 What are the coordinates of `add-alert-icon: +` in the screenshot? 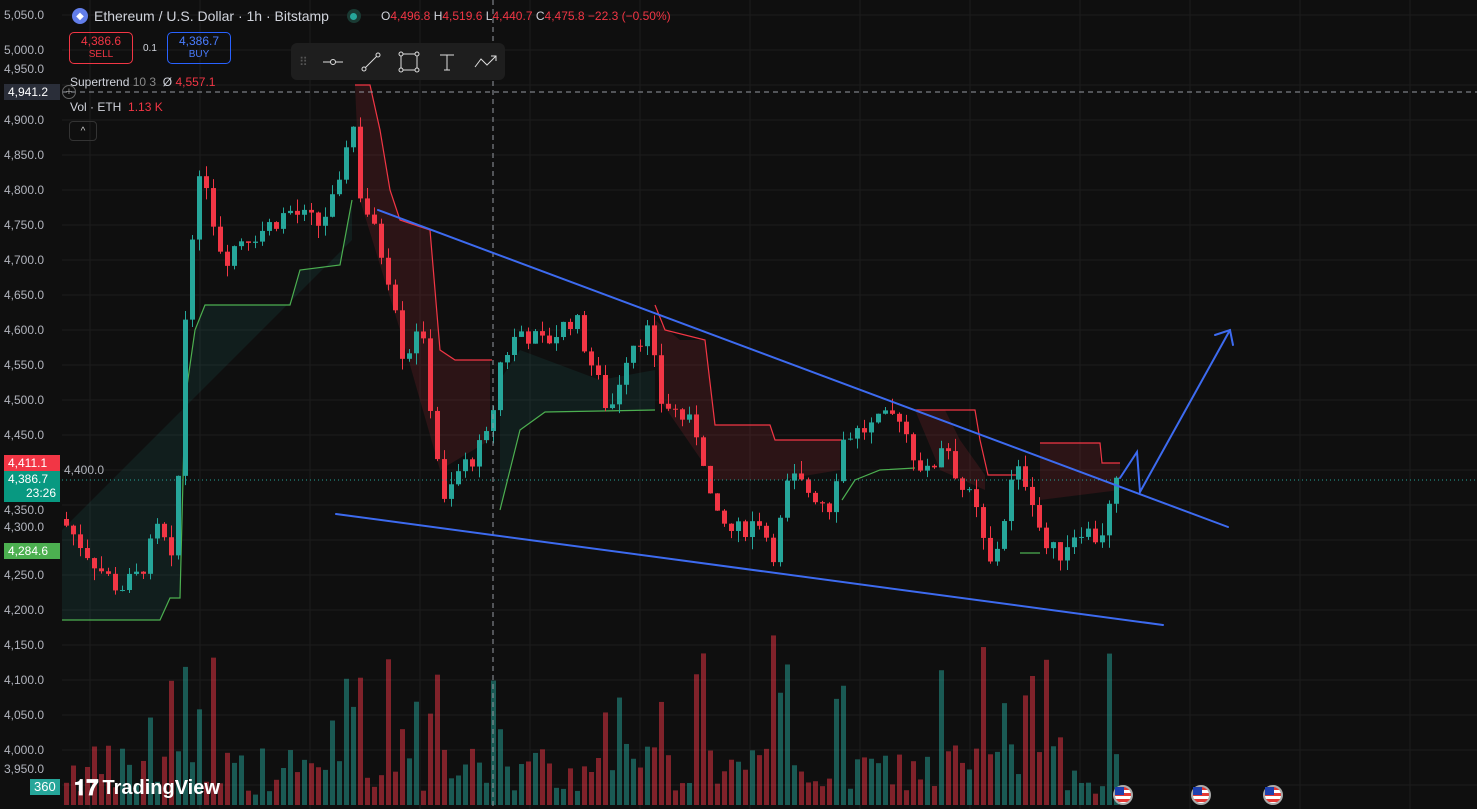 It's located at (69, 92).